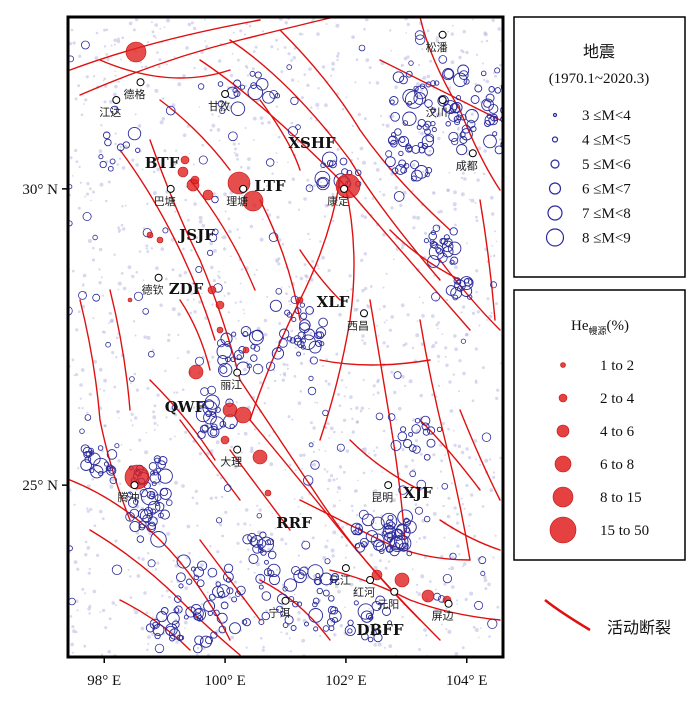 This screenshot has height=701, width=700. What do you see at coordinates (639, 627) in the screenshot?
I see `fault-legend-label: 活动断裂` at bounding box center [639, 627].